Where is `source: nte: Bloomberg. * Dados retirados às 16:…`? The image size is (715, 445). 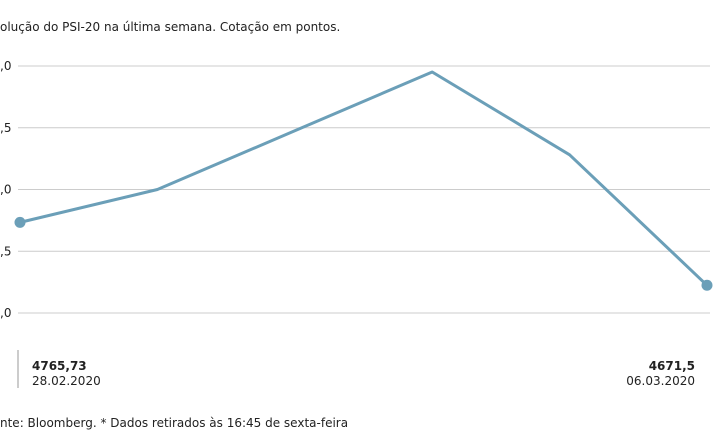
source: nte: Bloomberg. * Dados retirados às 16:… is located at coordinates (174, 423).